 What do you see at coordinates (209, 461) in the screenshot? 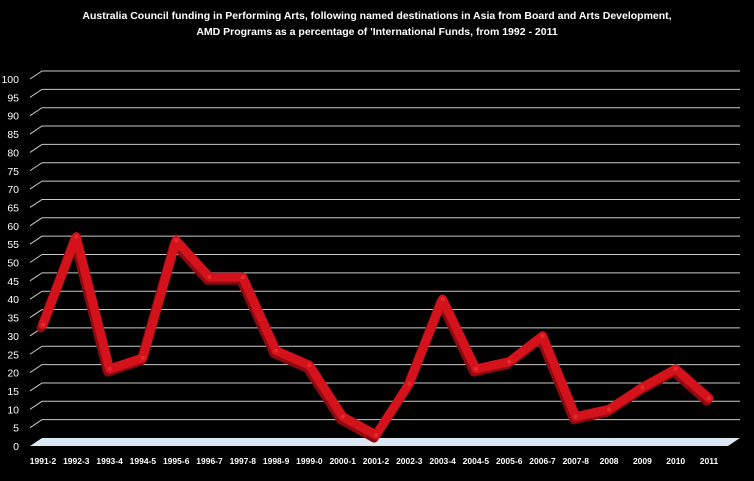
I see `x-tick-label: 1996-7` at bounding box center [209, 461].